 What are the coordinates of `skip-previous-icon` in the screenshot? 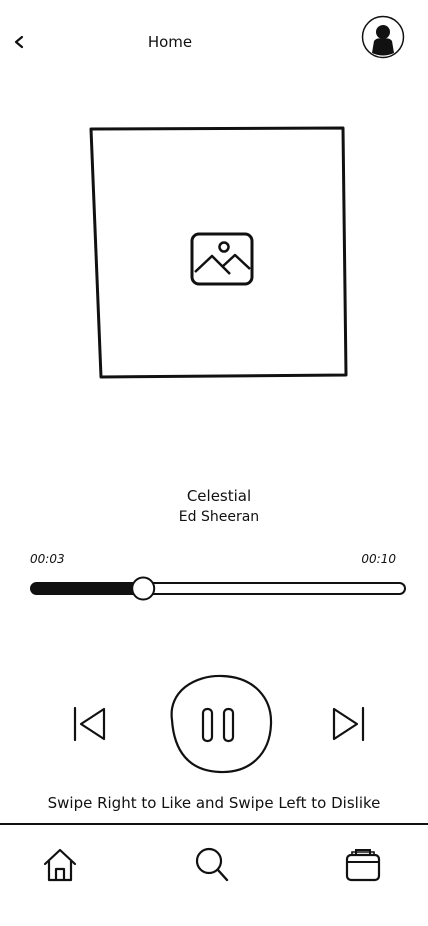 It's located at (89, 724).